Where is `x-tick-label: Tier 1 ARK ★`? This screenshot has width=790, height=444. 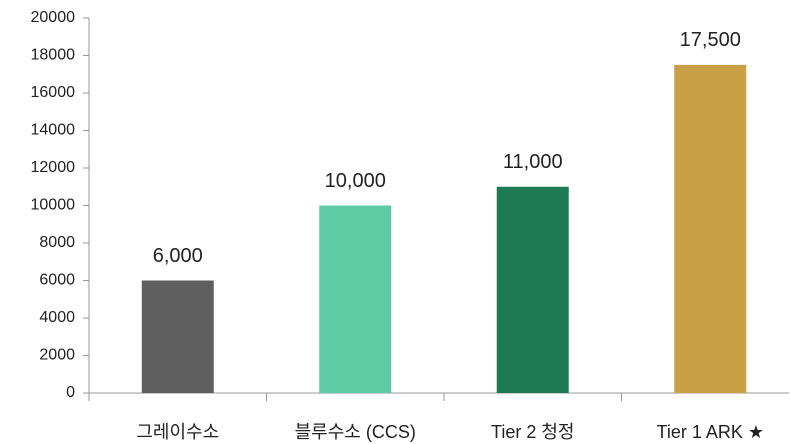
x-tick-label: Tier 1 ARK ★ is located at coordinates (711, 432).